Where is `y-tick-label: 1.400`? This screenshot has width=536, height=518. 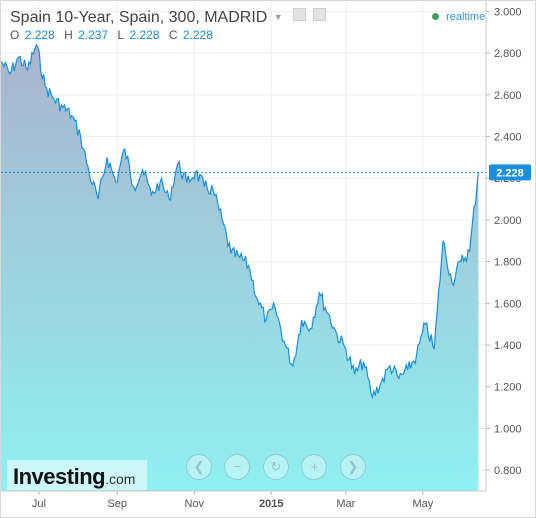 y-tick-label: 1.400 is located at coordinates (508, 346).